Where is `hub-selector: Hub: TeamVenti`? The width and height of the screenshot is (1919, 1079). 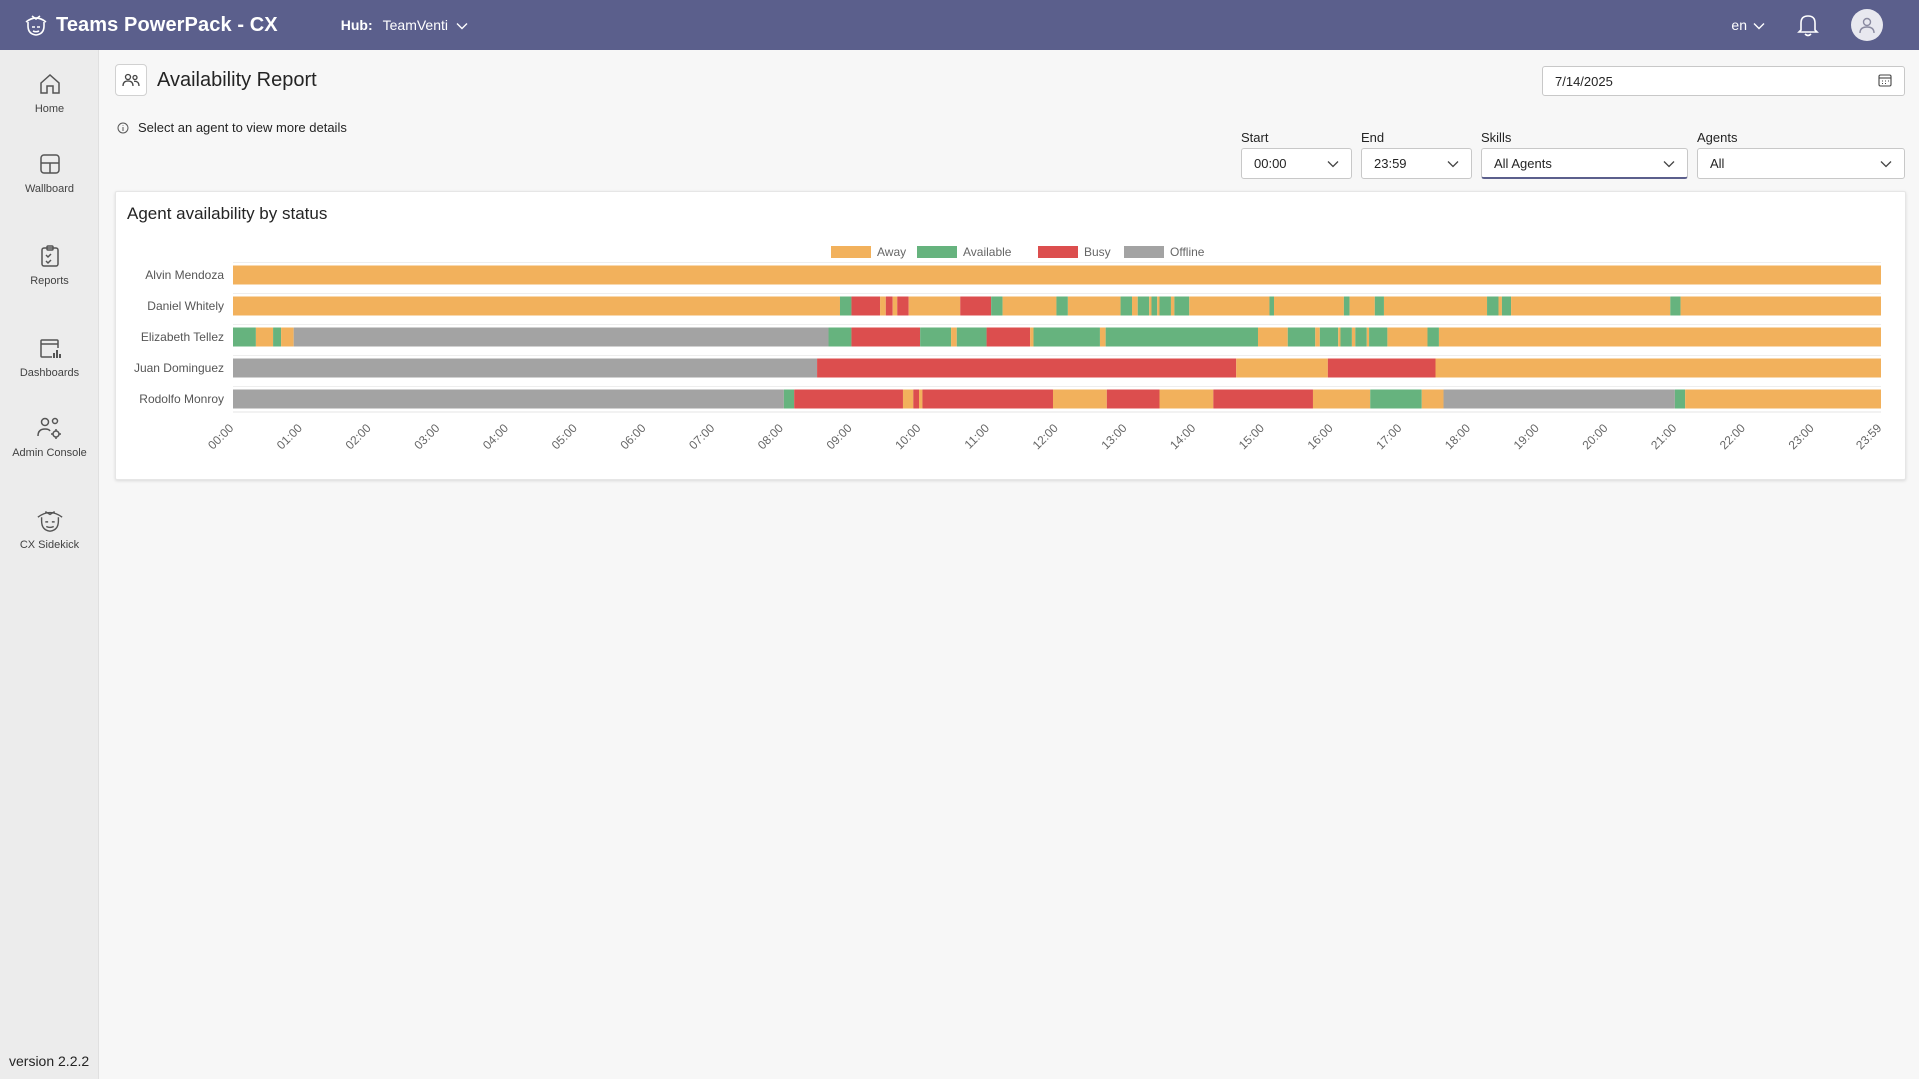
hub-selector: Hub: TeamVenti is located at coordinates (404, 25).